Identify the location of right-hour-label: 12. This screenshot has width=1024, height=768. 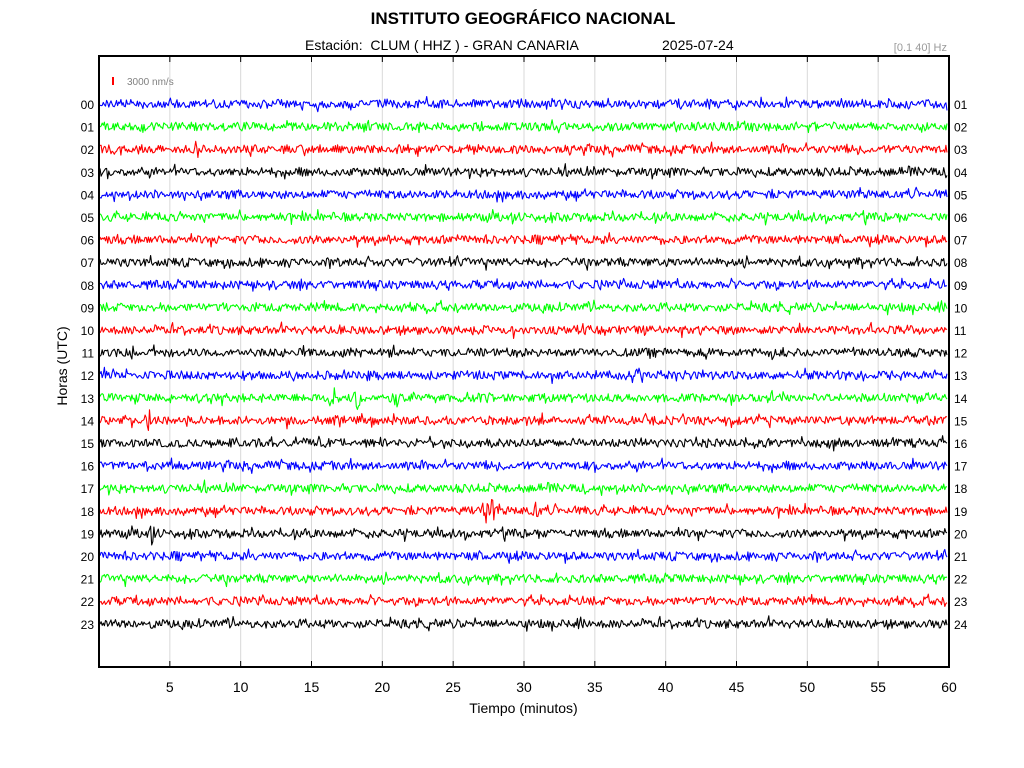
(961, 354).